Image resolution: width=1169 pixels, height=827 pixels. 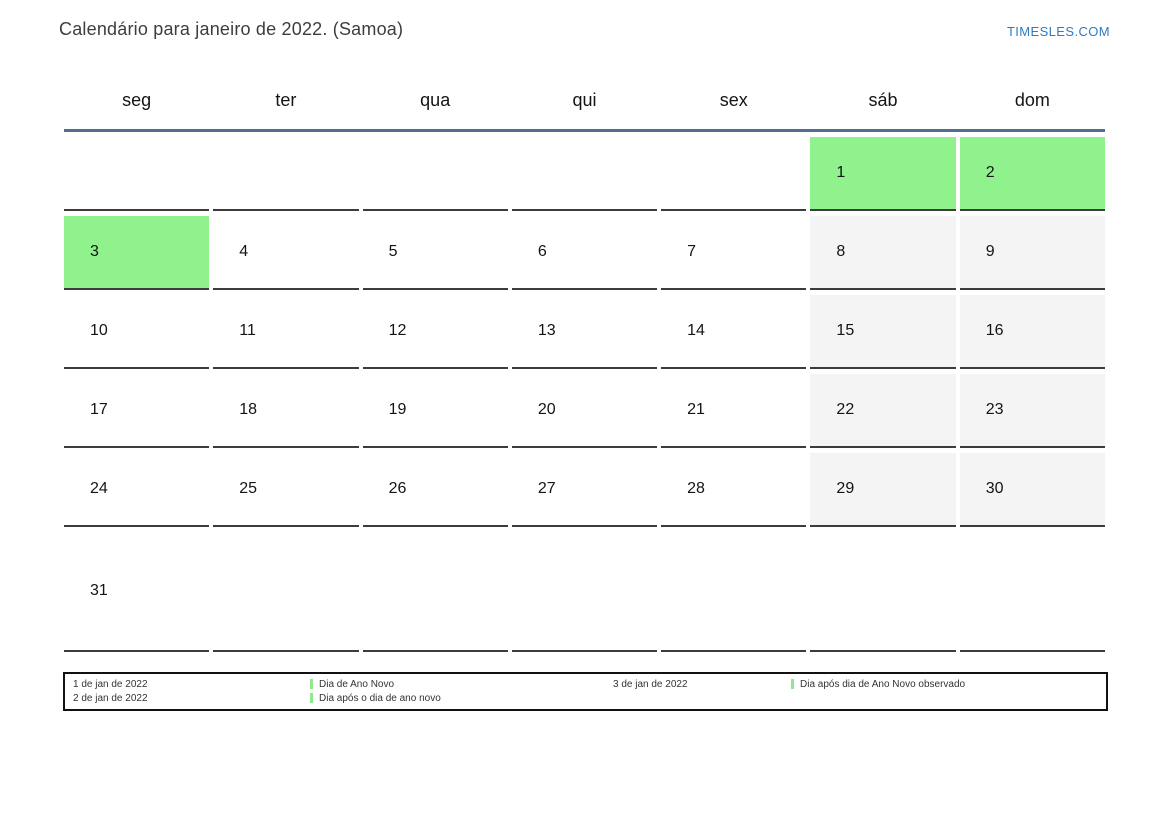 I want to click on day-number: 4, so click(x=244, y=251).